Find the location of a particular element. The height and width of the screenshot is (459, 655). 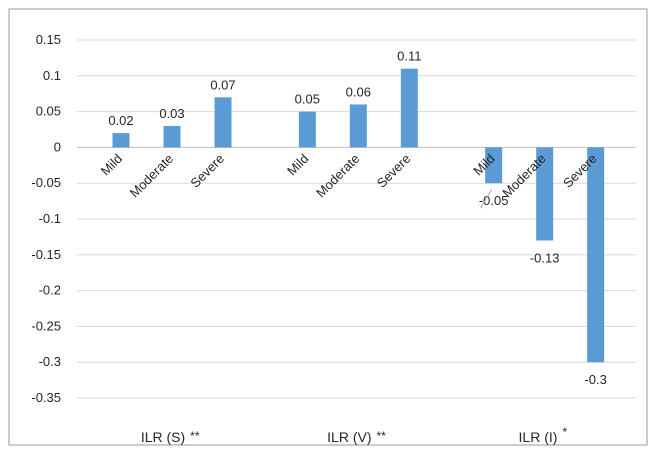

group-label: ILR (S) ** is located at coordinates (170, 437).